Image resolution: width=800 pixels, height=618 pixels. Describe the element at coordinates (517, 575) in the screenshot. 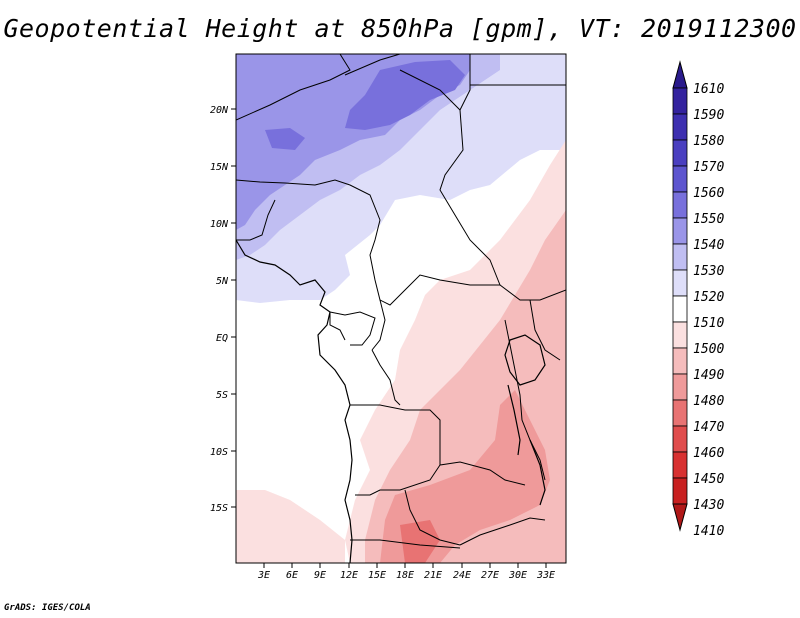

I see `lon-label: 30E` at that location.